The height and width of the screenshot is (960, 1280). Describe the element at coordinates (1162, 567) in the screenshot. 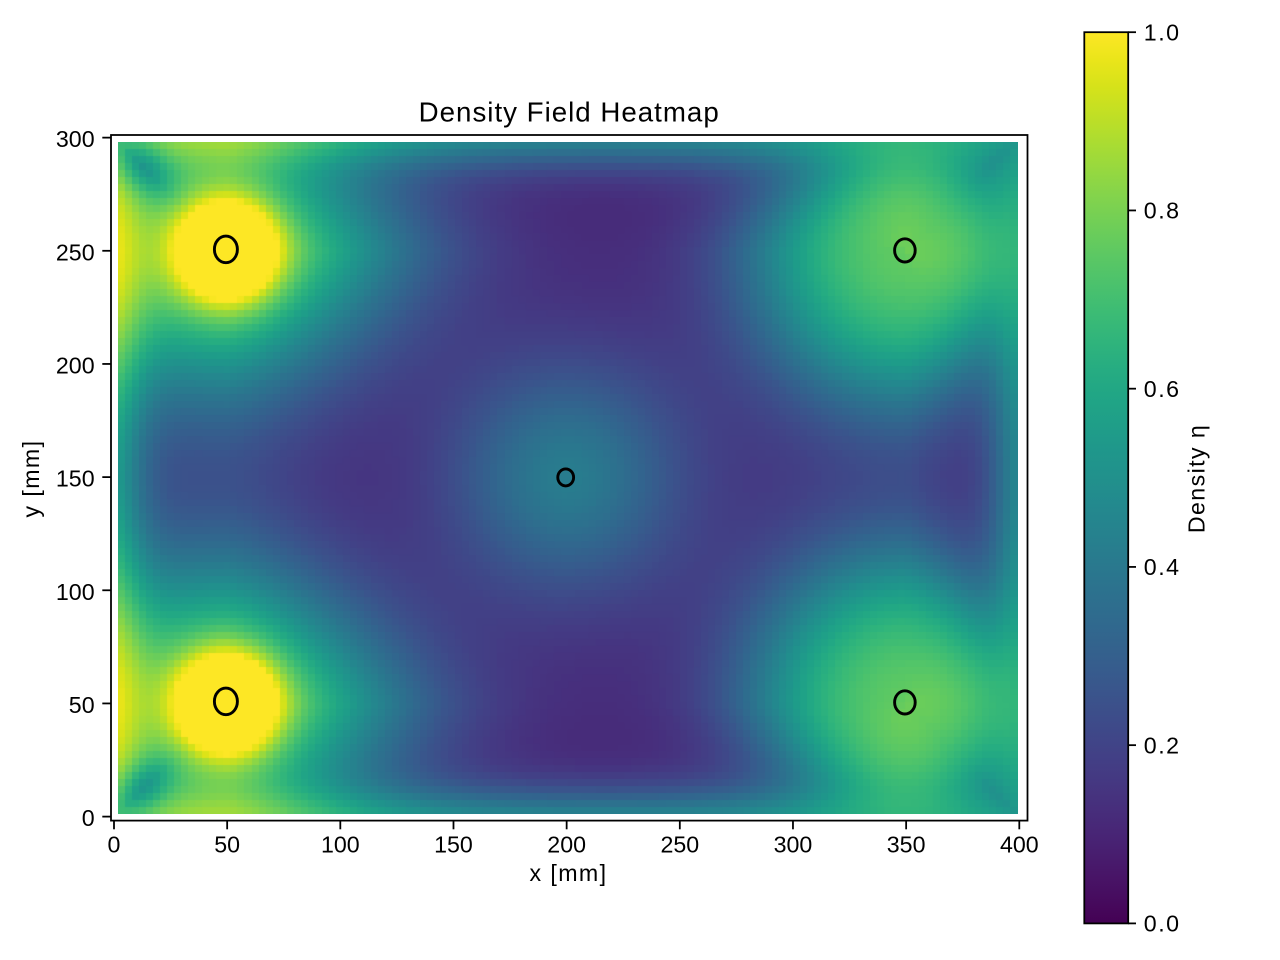

I see `svg-text: 0.4` at that location.